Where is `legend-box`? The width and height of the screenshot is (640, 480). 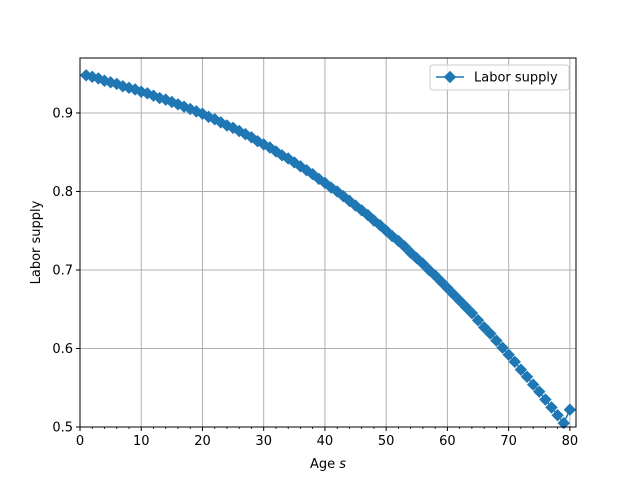 legend-box is located at coordinates (499, 77).